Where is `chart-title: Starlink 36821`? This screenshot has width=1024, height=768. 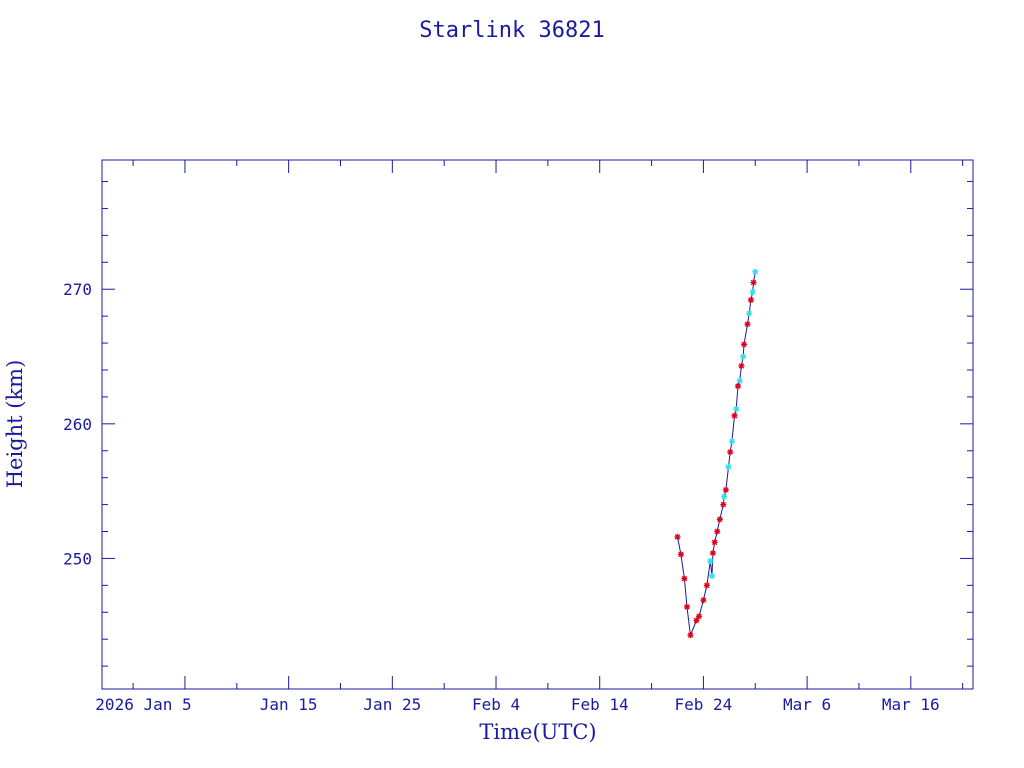
chart-title: Starlink 36821 is located at coordinates (511, 30).